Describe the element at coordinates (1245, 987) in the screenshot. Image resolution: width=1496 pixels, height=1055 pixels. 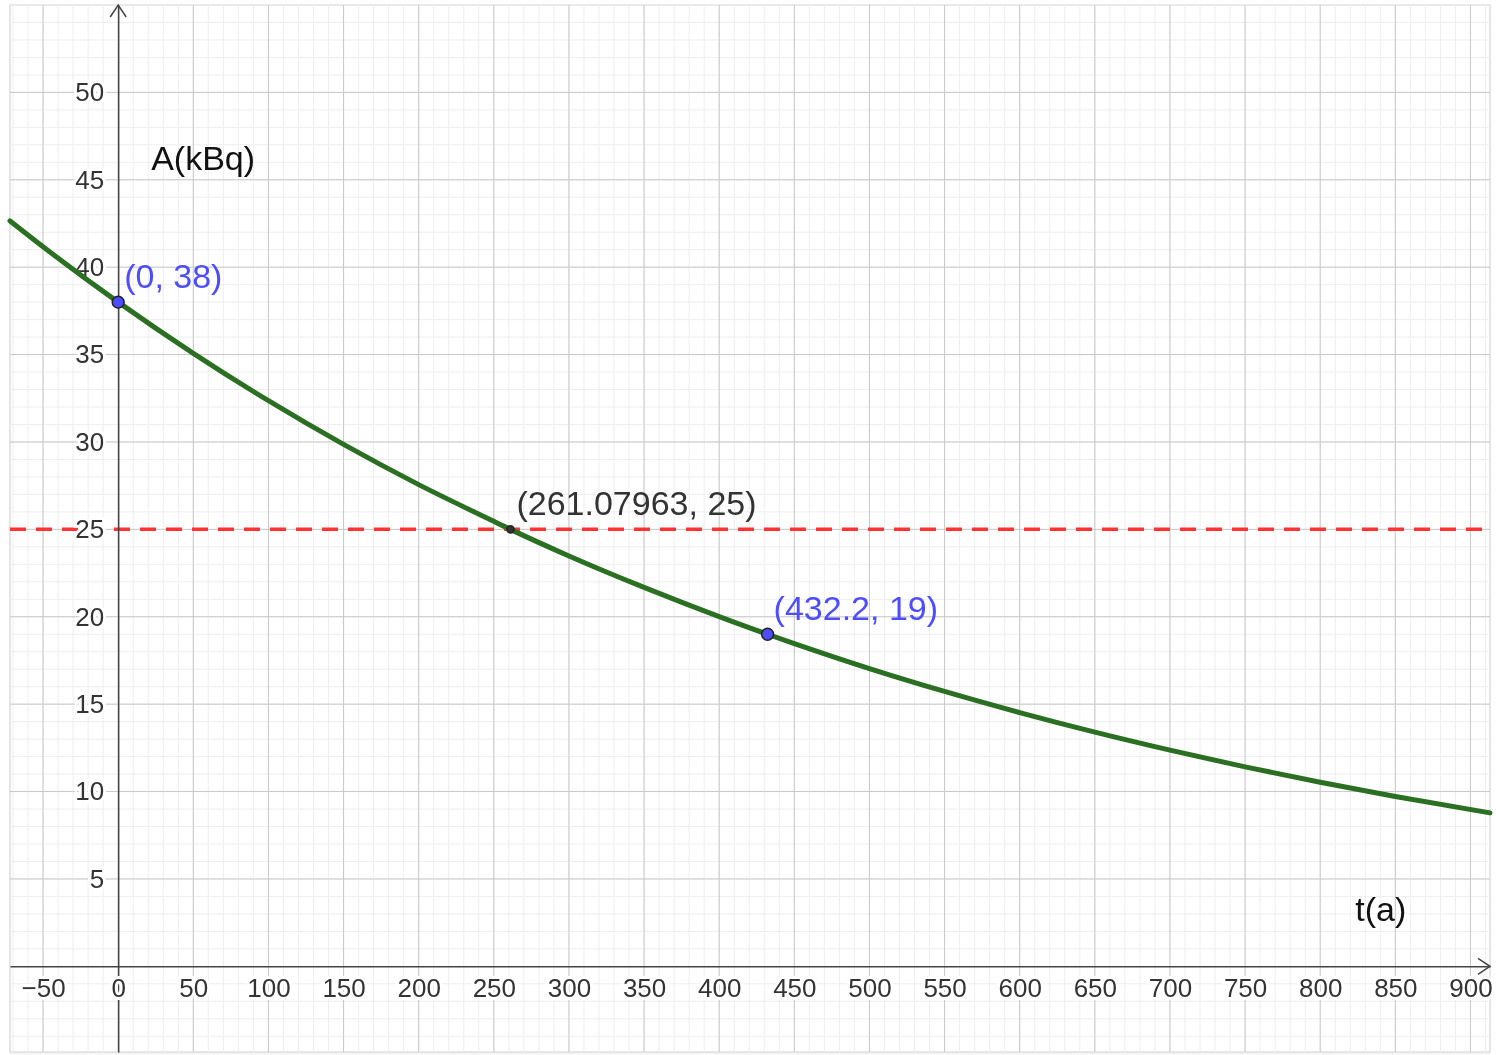
I see `x-tick-label: 750` at that location.